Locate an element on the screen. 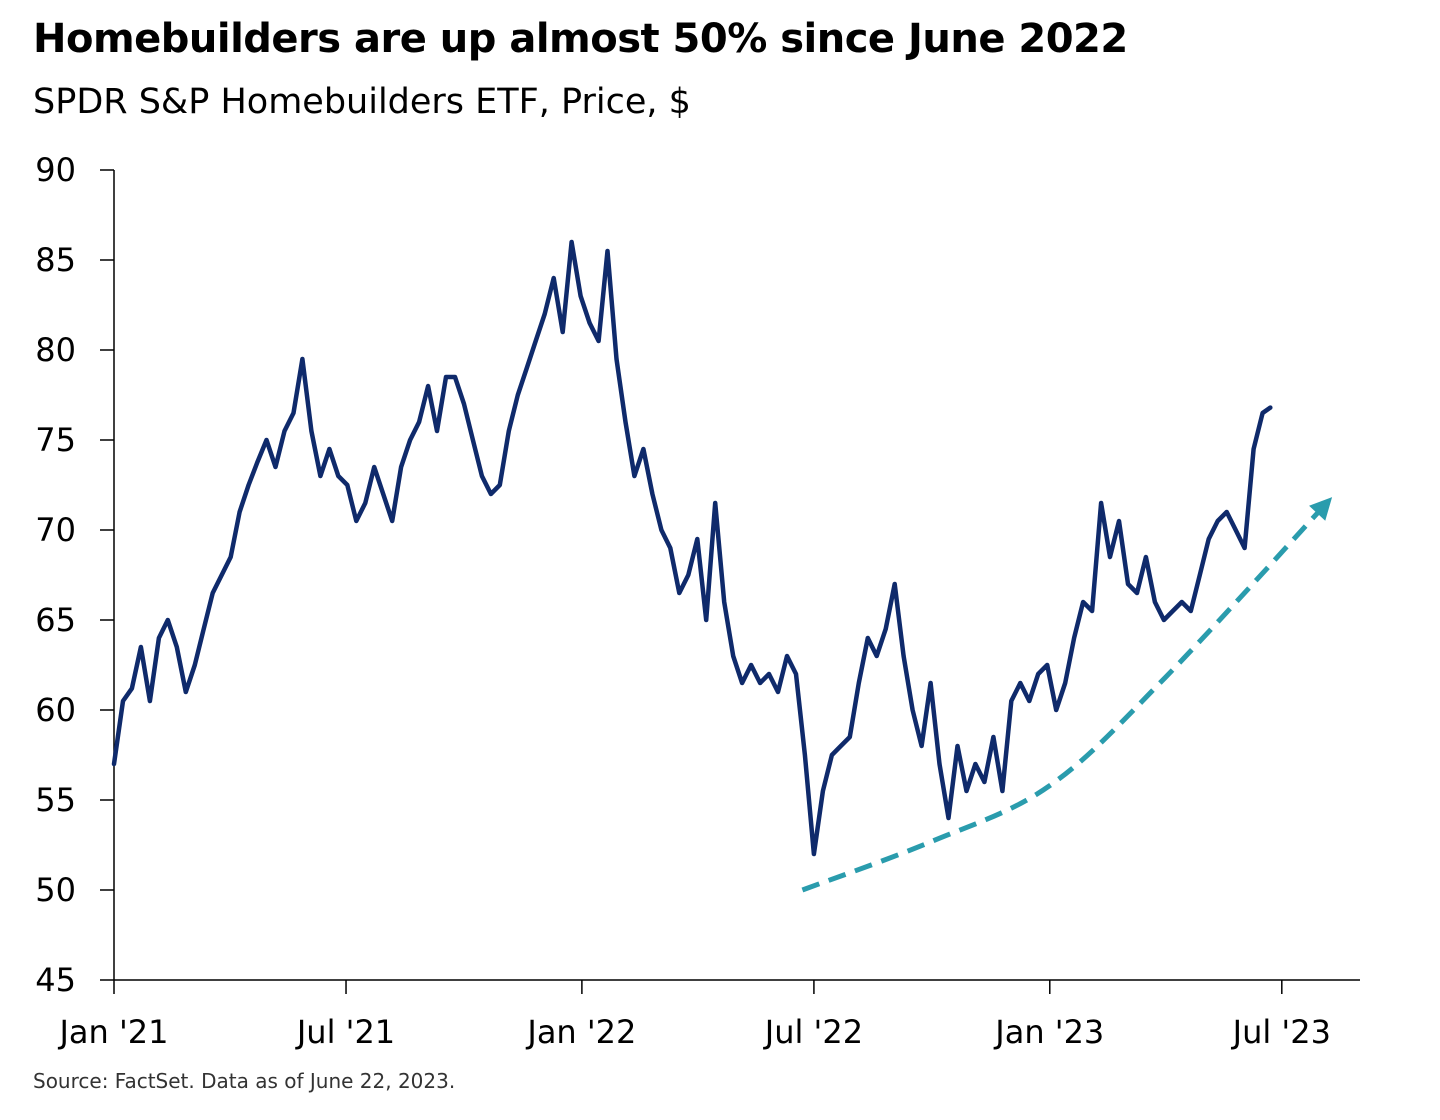 The image size is (1440, 1120). trend-arrowhead is located at coordinates (1321, 509).